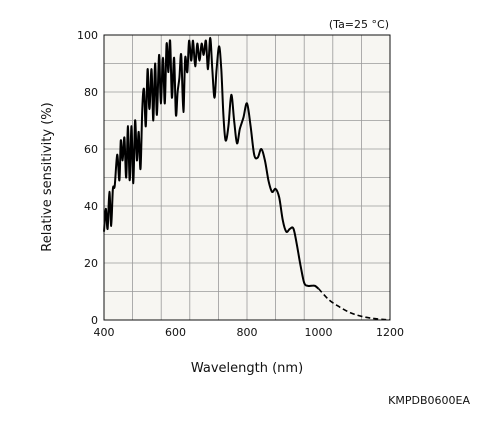  What do you see at coordinates (175, 332) in the screenshot?
I see `x-tick-label: 600` at bounding box center [175, 332].